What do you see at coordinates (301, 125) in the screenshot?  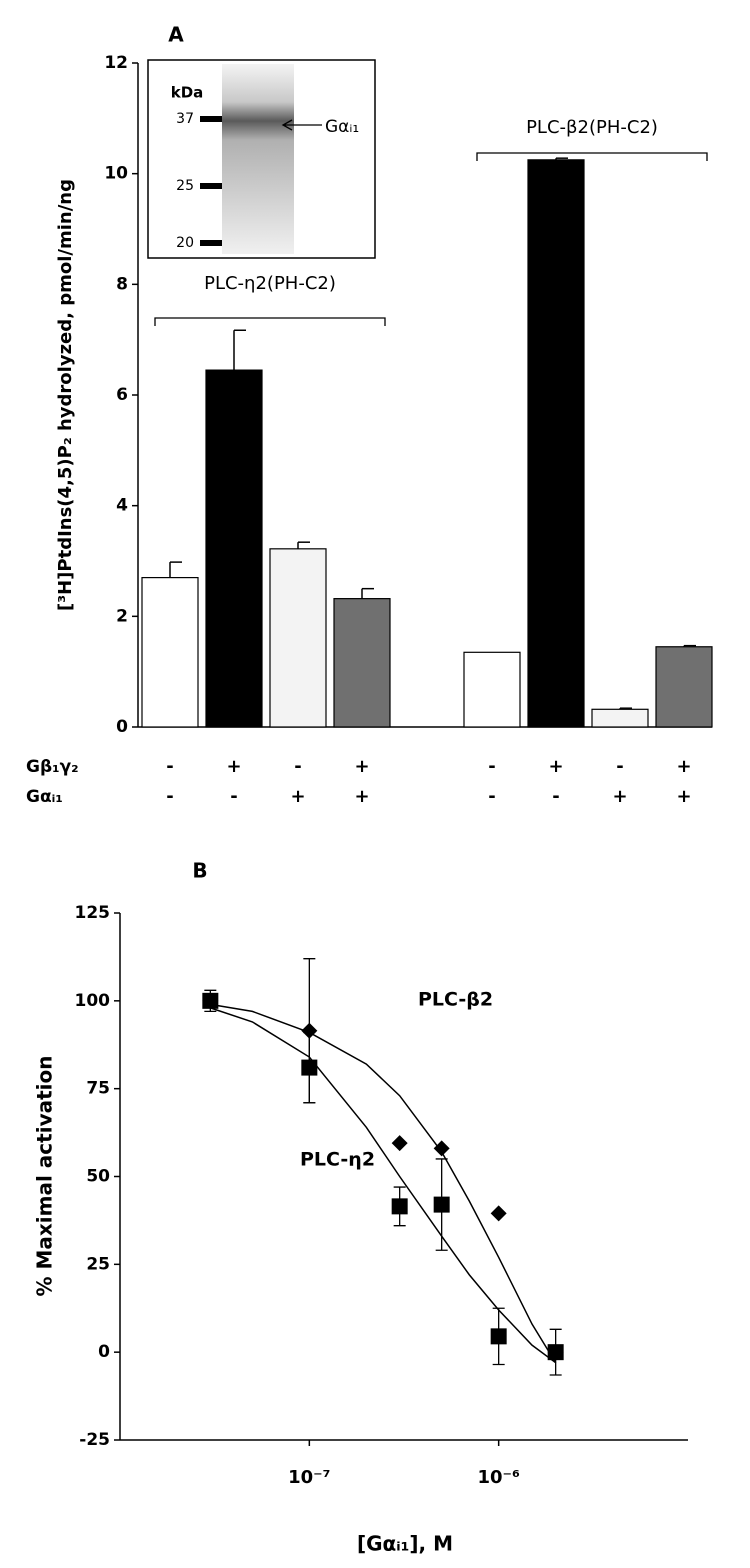 I see `band-arrow` at bounding box center [301, 125].